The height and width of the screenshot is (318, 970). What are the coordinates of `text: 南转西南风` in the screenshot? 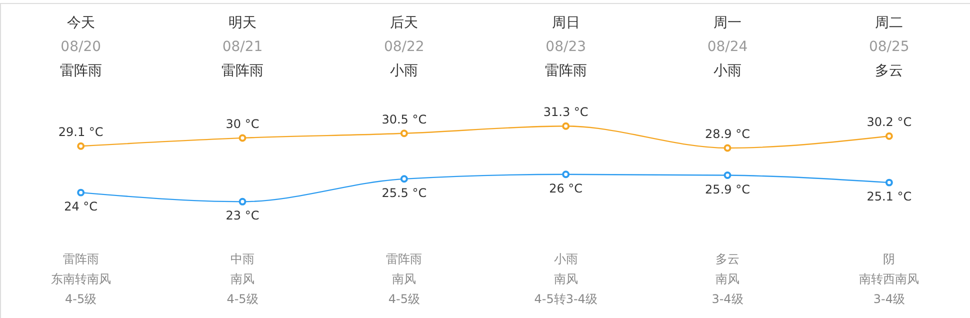 It's located at (889, 279).